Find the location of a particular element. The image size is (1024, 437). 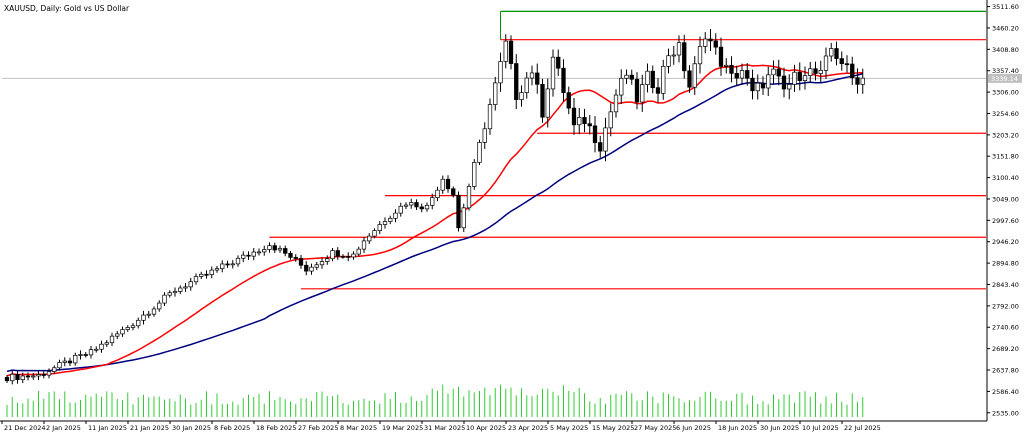

time-tick-label: 8 Feb 2025 is located at coordinates (232, 428).